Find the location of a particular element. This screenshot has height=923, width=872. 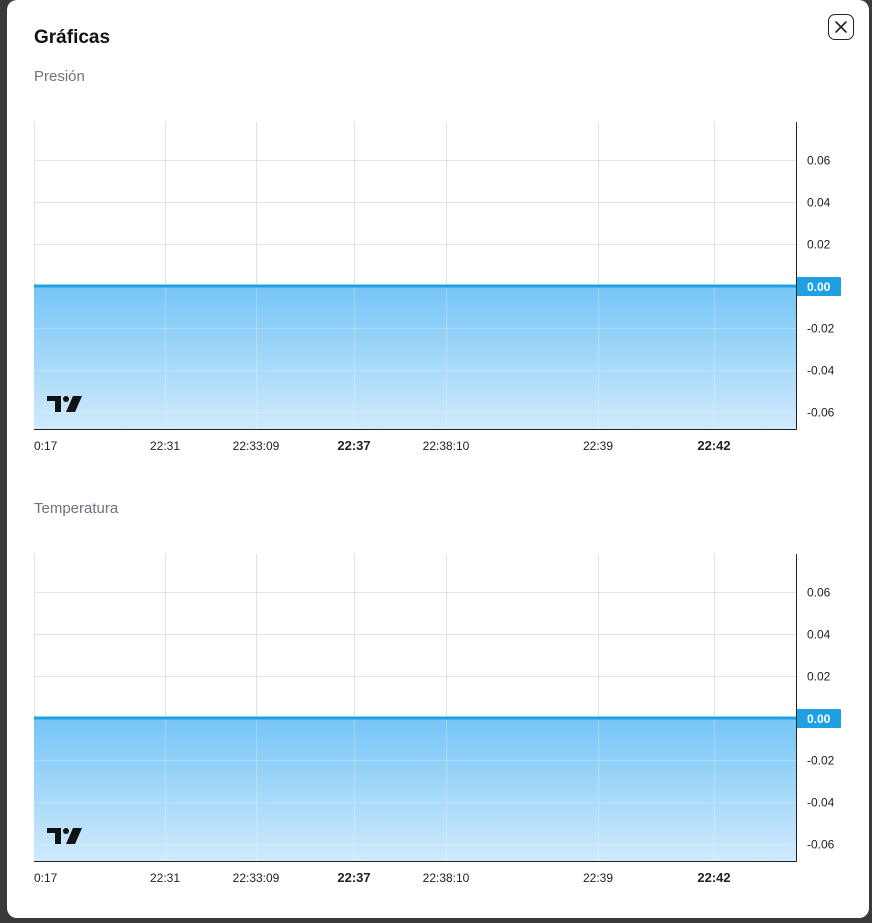

close-button is located at coordinates (841, 27).